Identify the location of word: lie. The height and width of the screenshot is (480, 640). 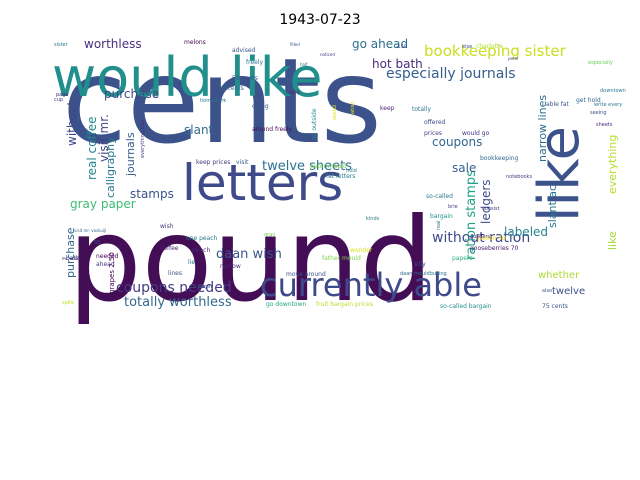
(191, 262).